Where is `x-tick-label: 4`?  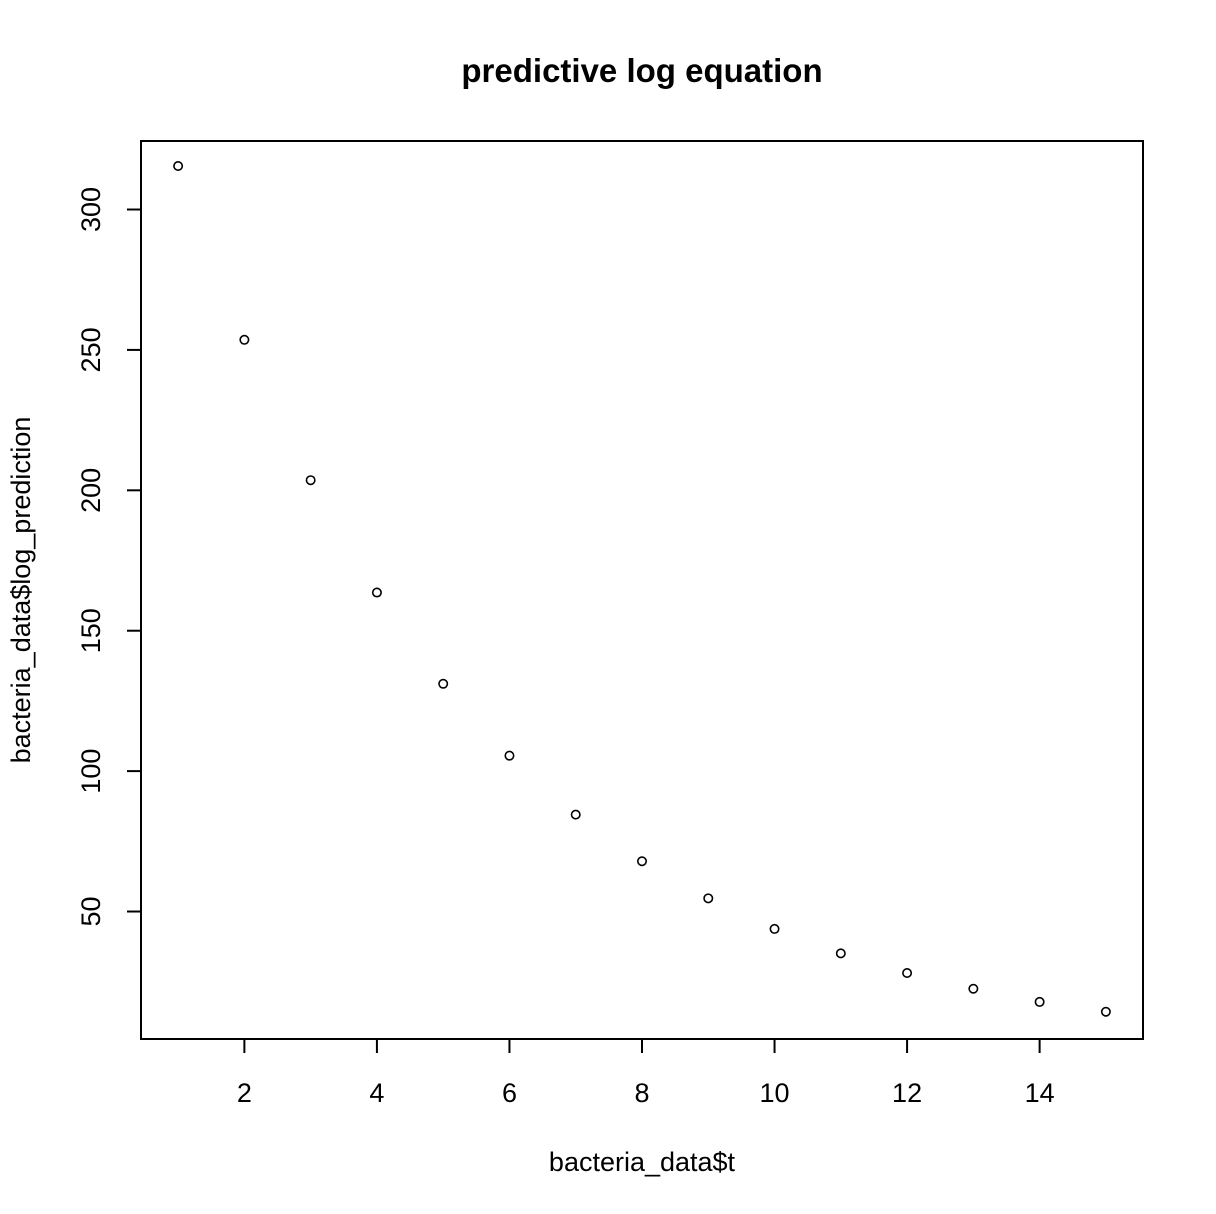 x-tick-label: 4 is located at coordinates (376, 1093).